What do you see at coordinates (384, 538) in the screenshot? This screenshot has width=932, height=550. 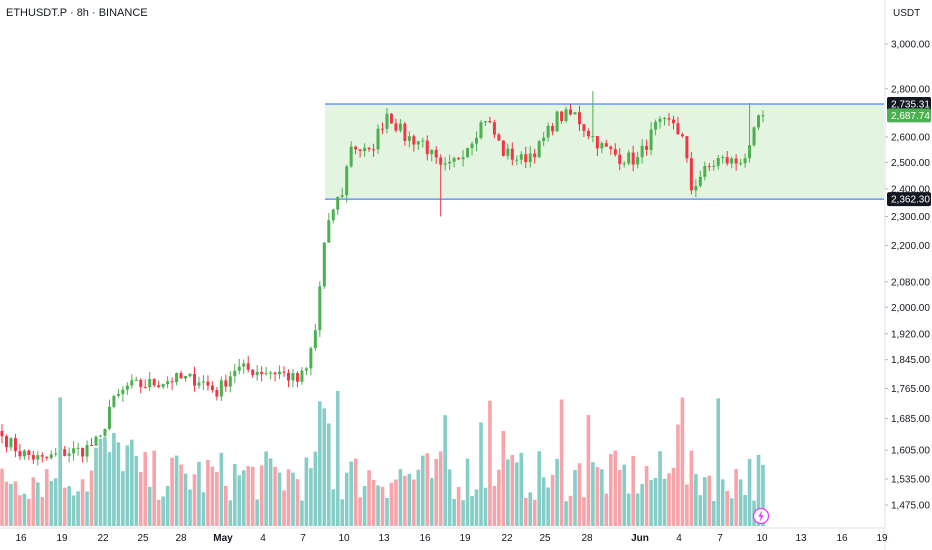 I see `x-tick-label: 13` at bounding box center [384, 538].